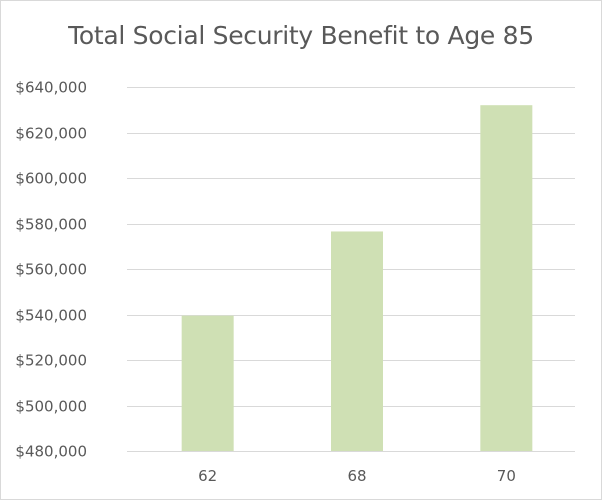  Describe the element at coordinates (51, 452) in the screenshot. I see `y-tick-label: $480,000` at that location.